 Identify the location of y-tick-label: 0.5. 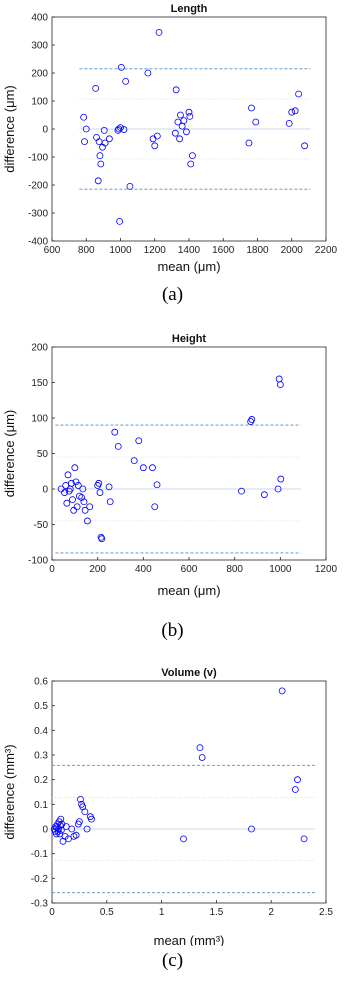
(41, 706).